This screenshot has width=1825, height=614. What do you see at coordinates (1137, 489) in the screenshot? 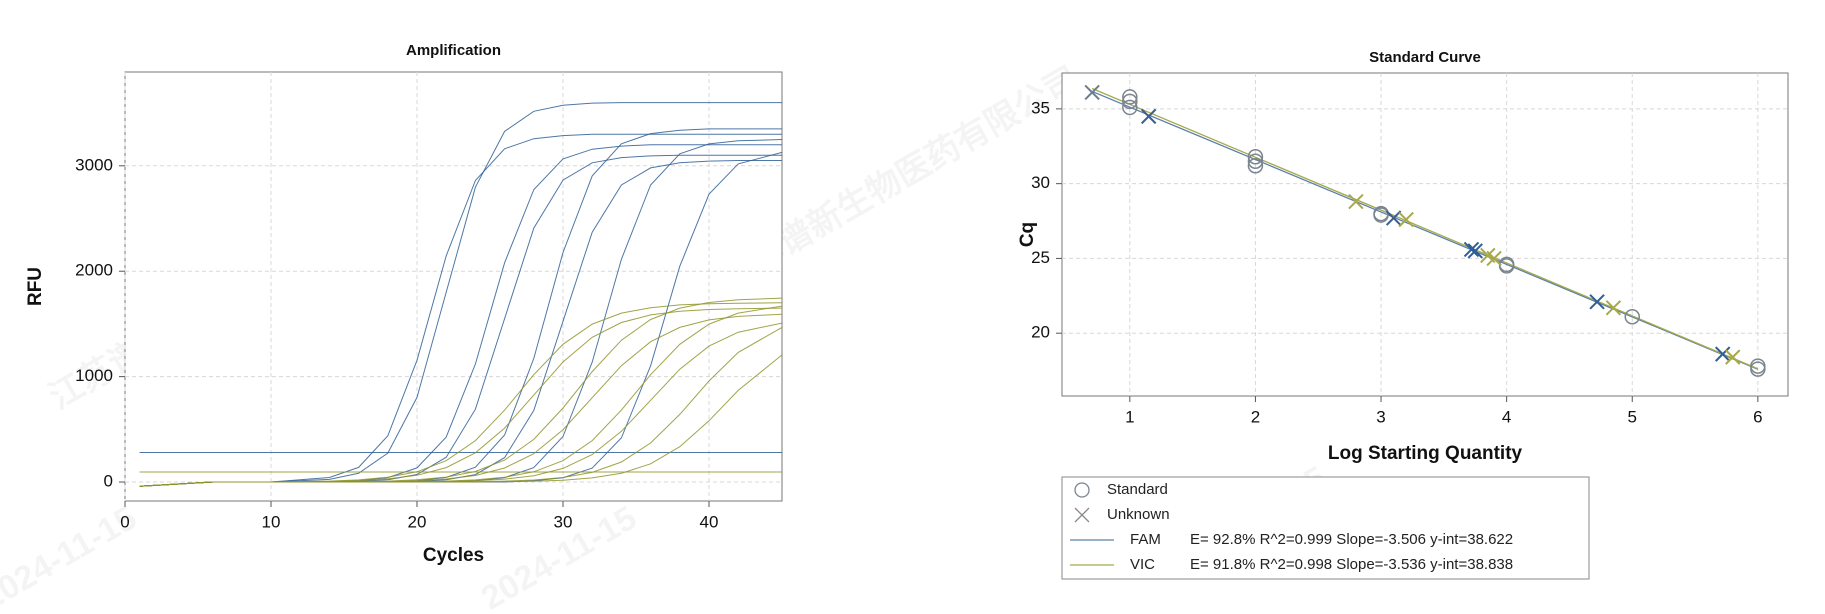
I see `legend-label: Standard` at bounding box center [1137, 489].